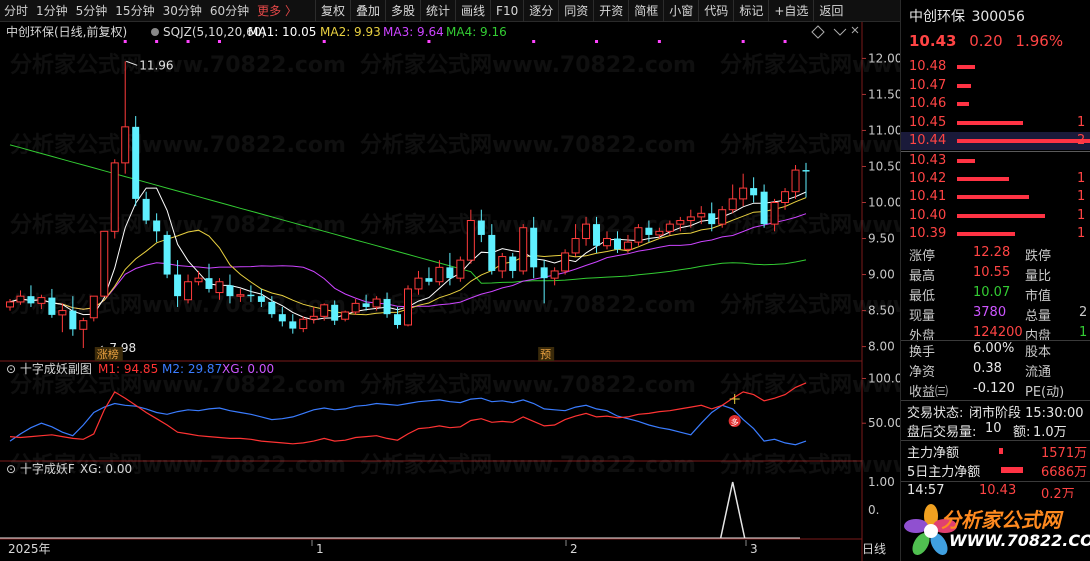 The width and height of the screenshot is (1090, 561). I want to click on toolbar-button-13: +自选, so click(790, 11).